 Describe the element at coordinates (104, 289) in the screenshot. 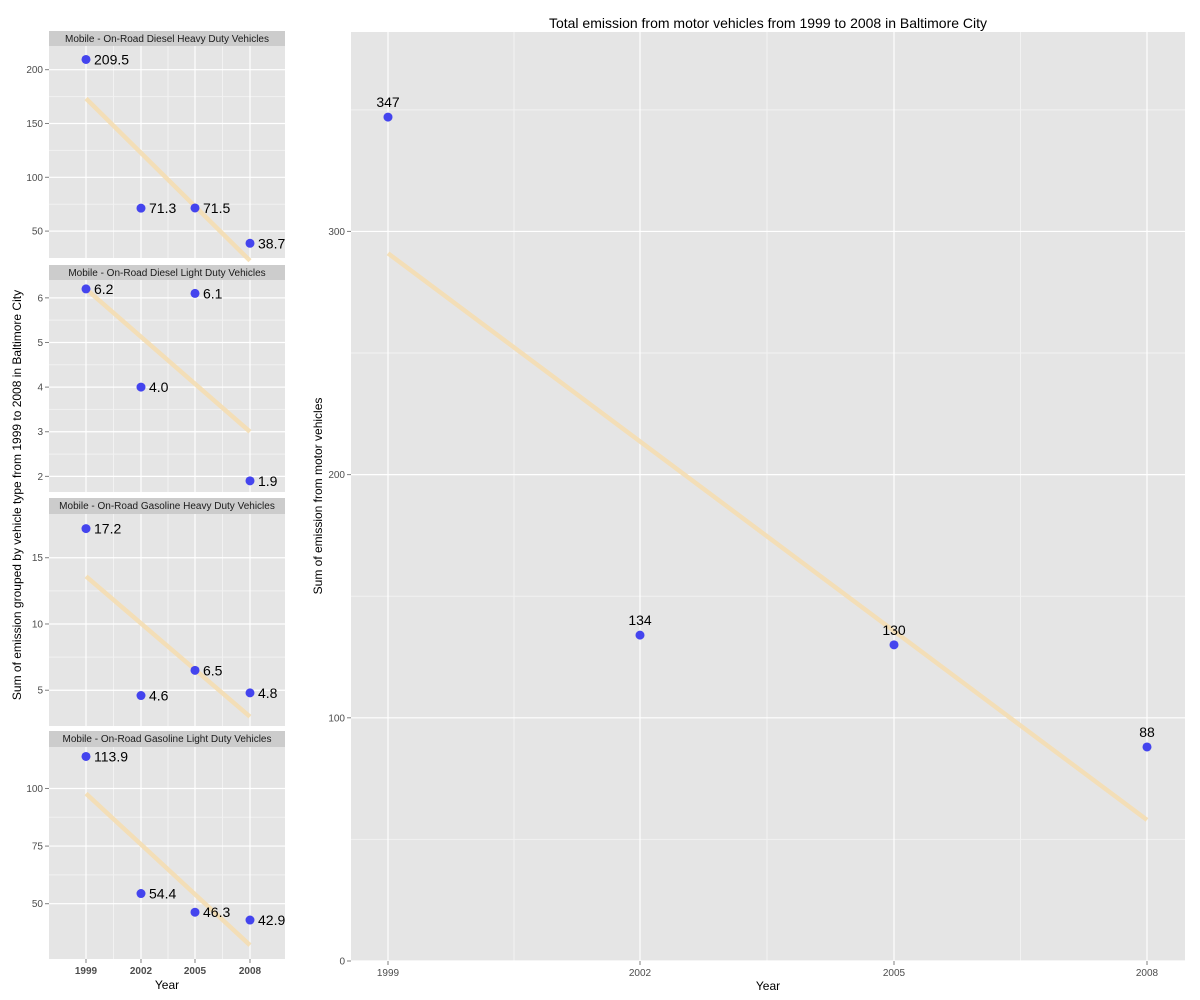

I see `data-label: 6.2` at that location.